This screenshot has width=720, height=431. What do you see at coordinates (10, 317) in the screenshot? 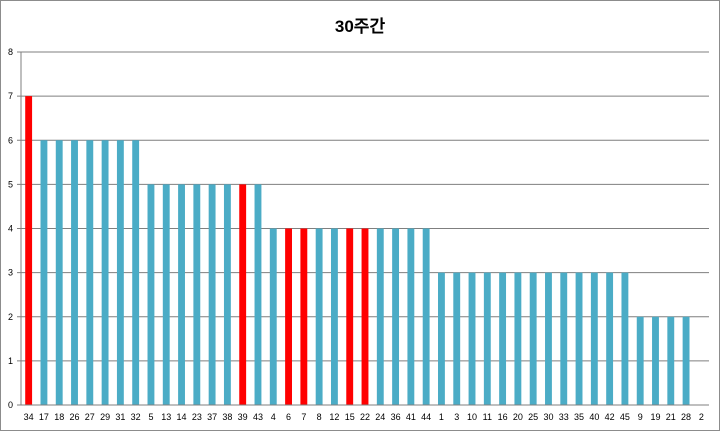
I see `y-tick-label: 2` at bounding box center [10, 317].